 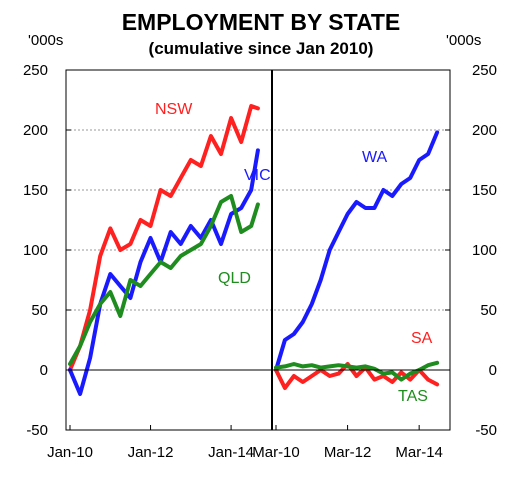 What do you see at coordinates (261, 48) in the screenshot?
I see `chart-subtitle: (cumulative since Jan 2010)` at bounding box center [261, 48].